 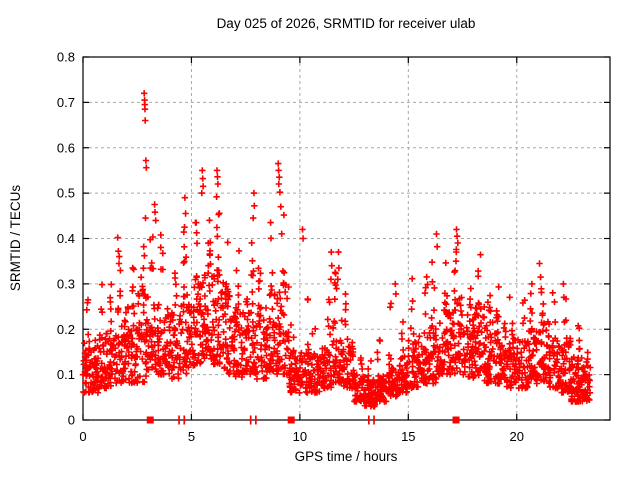 I want to click on baseline-markers, so click(x=303, y=420).